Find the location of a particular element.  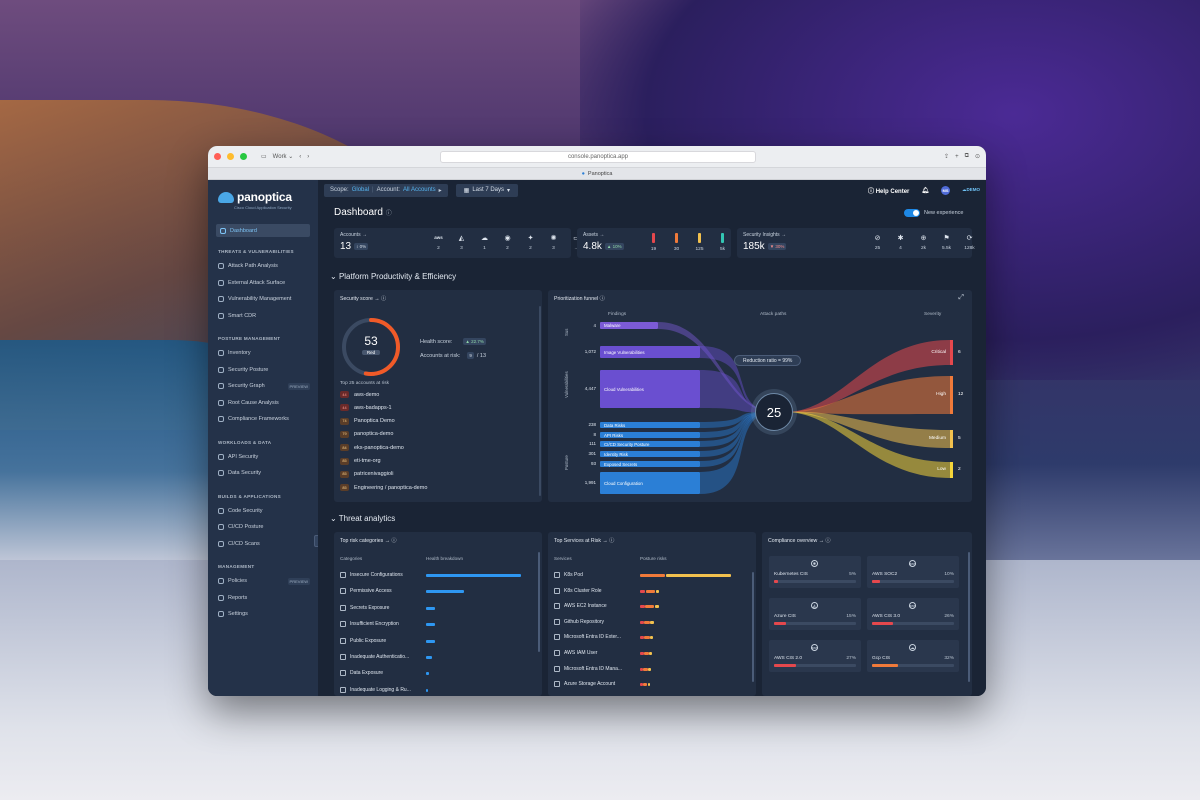

risk-category-row: Insufficient Encryption is located at coordinates (369, 624).